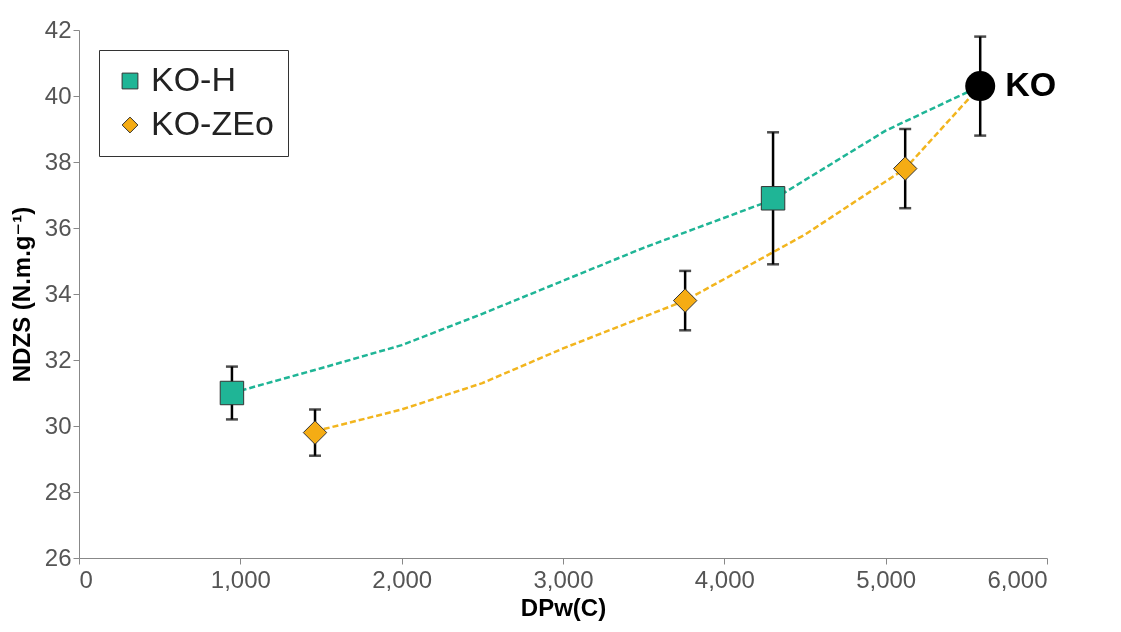  What do you see at coordinates (58, 227) in the screenshot?
I see `y-tick-label: 36` at bounding box center [58, 227].